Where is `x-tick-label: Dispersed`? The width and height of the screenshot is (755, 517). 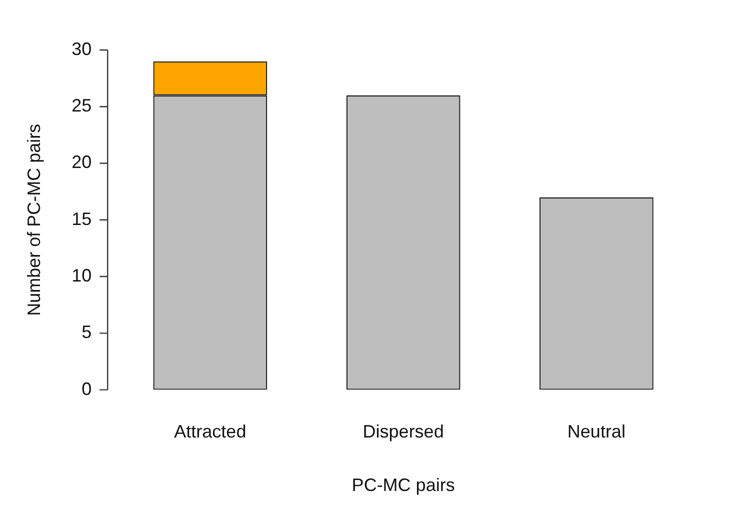
x-tick-label: Dispersed is located at coordinates (403, 432).